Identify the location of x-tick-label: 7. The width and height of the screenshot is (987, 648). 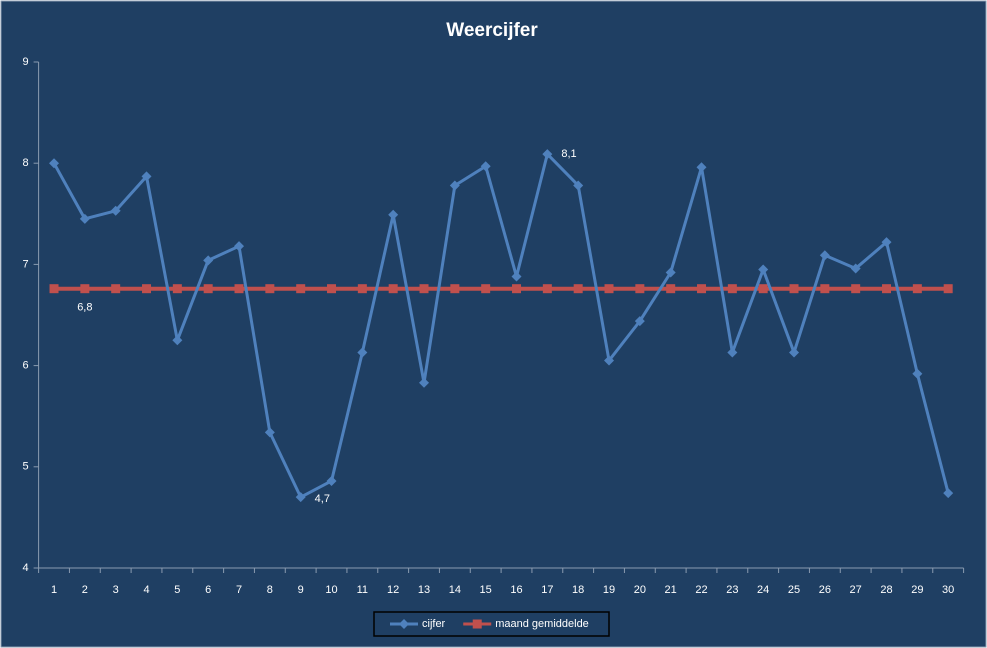
(239, 590).